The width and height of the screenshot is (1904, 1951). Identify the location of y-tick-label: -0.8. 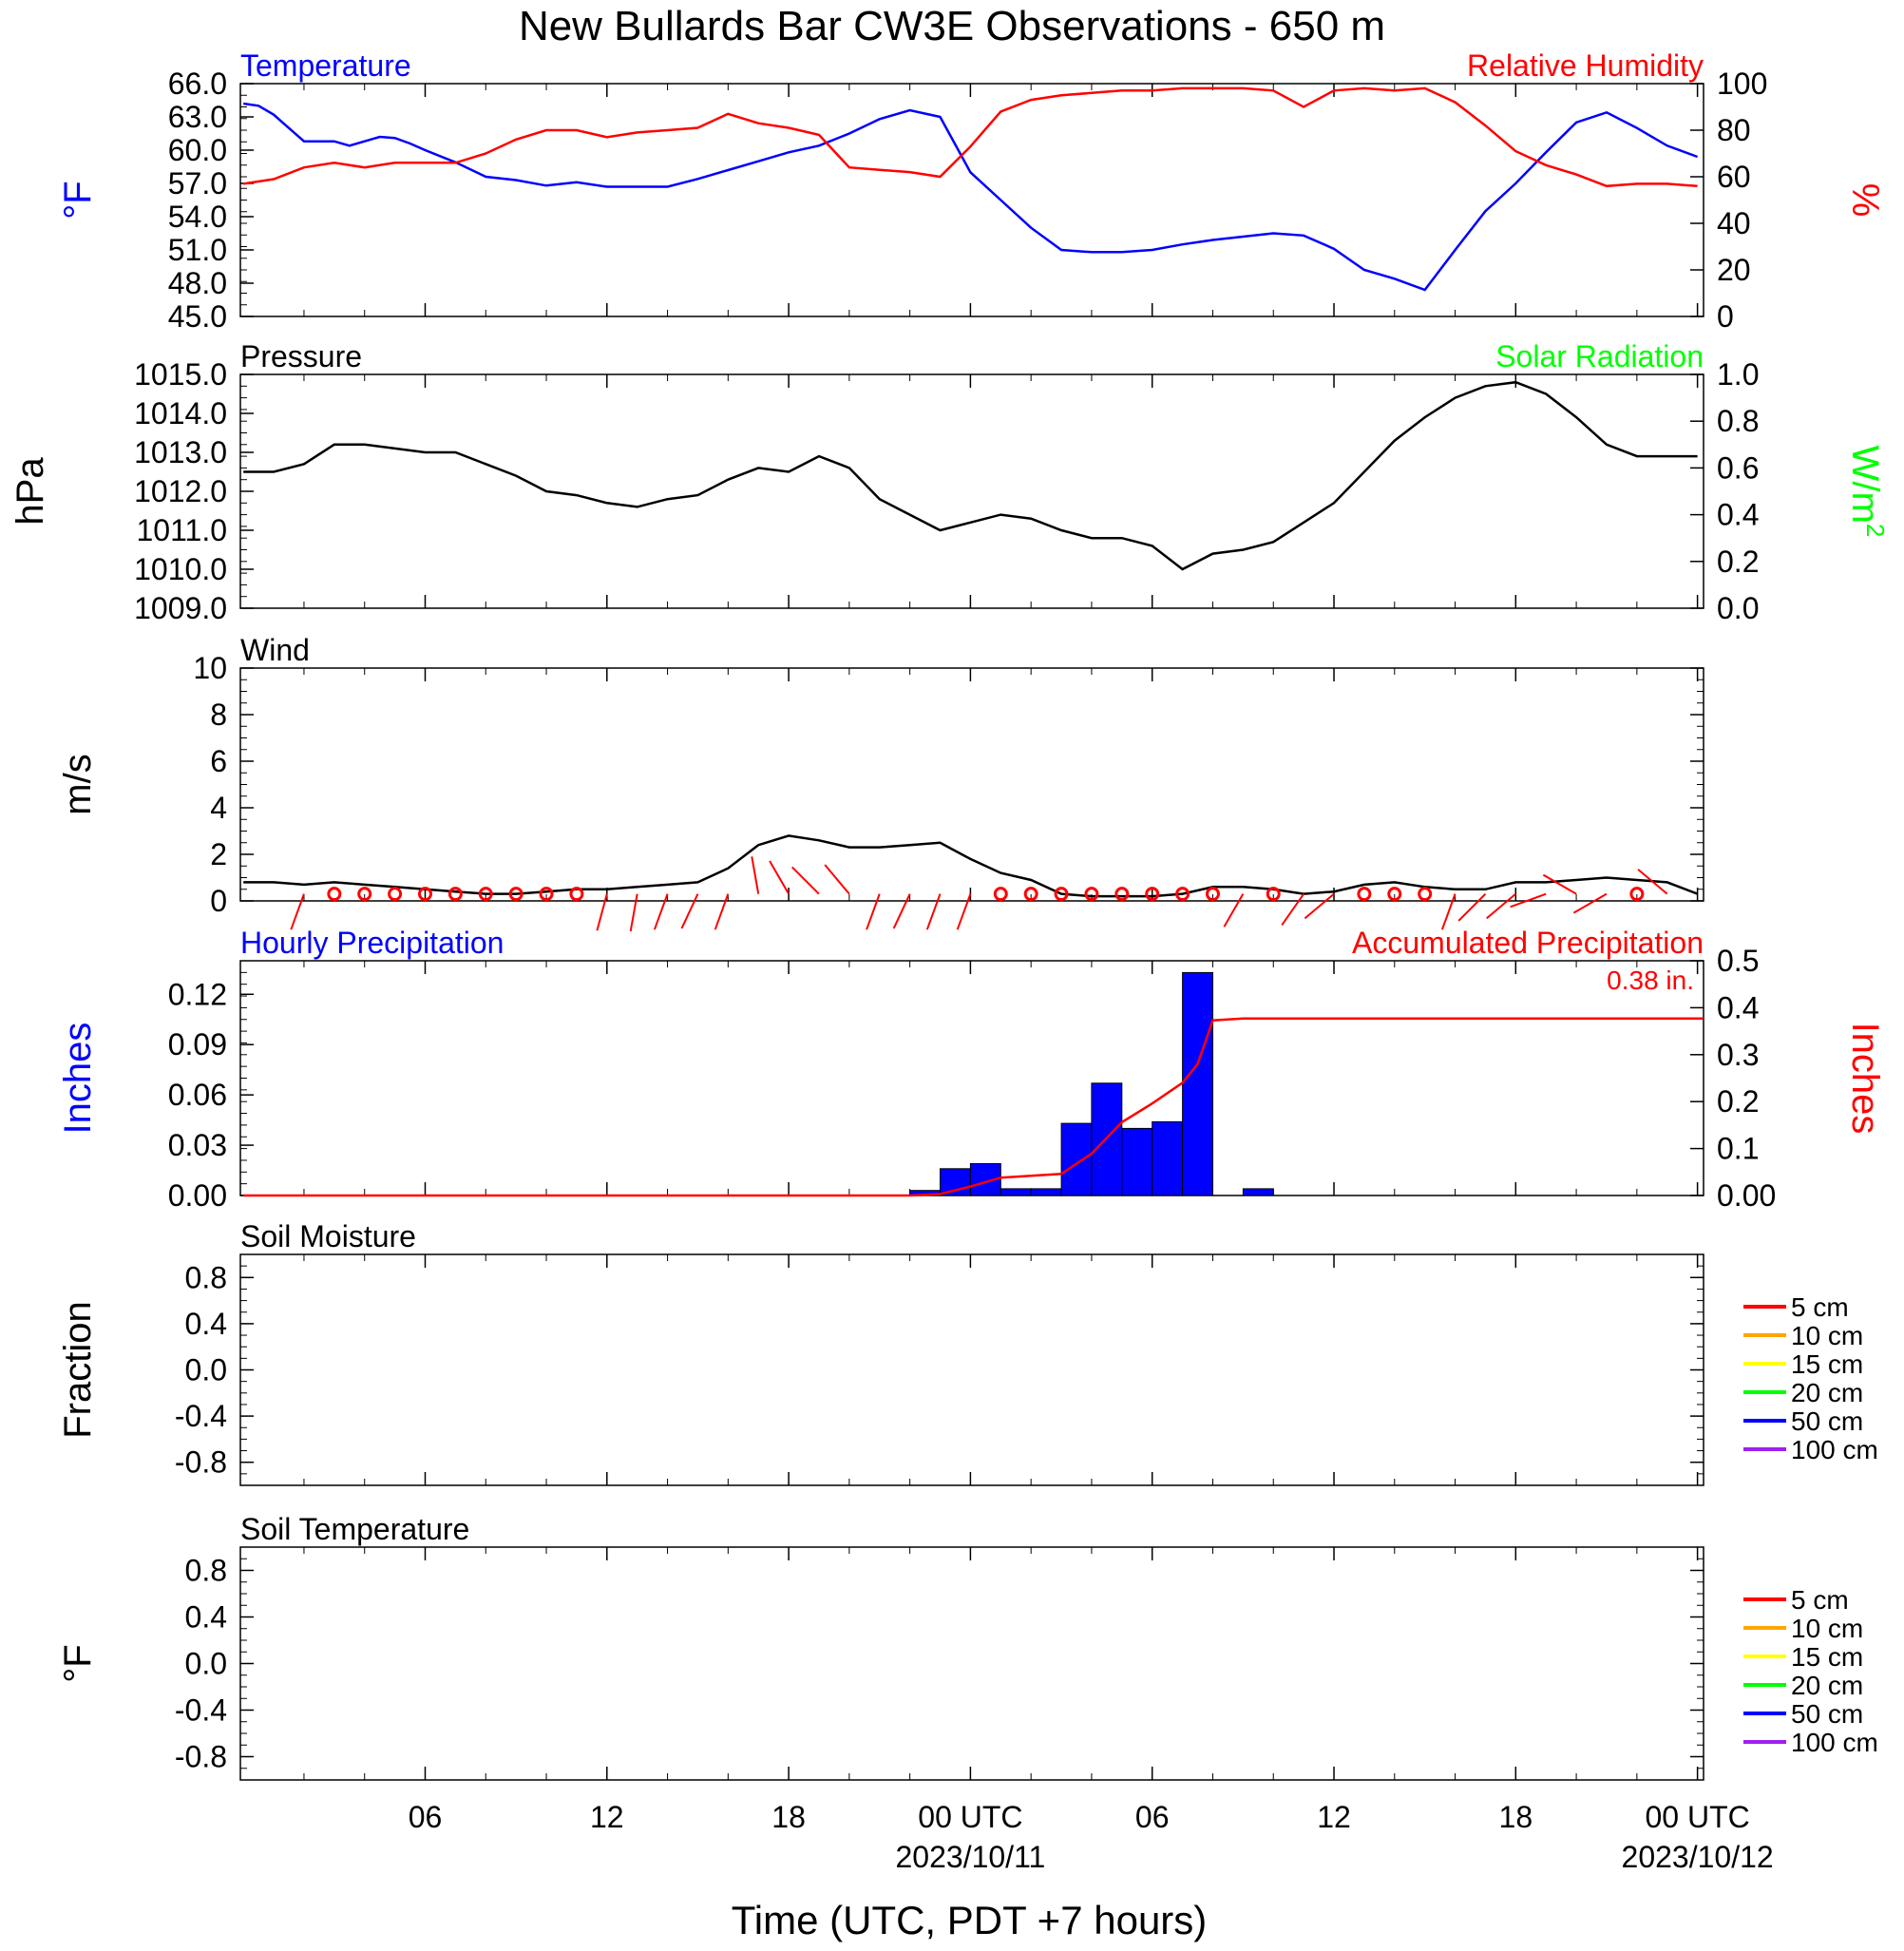
(201, 1462).